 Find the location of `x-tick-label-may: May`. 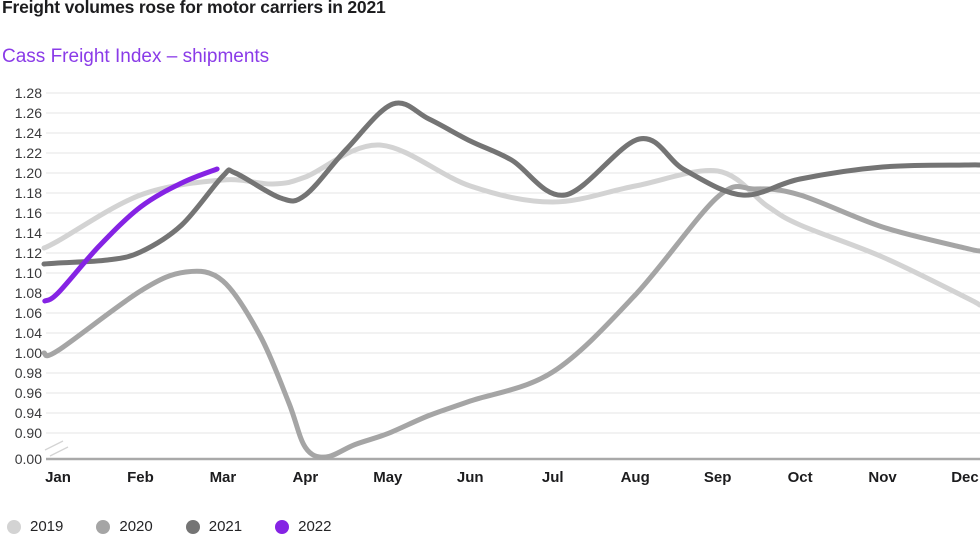

x-tick-label-may: May is located at coordinates (388, 477).